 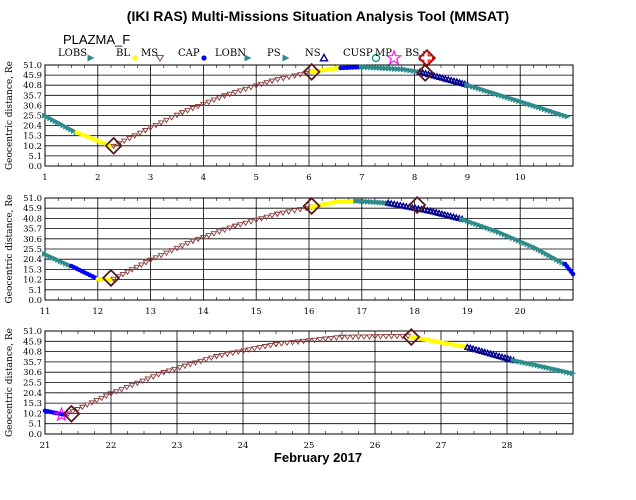 I want to click on y-tick-label: 40.8, so click(x=32, y=353).